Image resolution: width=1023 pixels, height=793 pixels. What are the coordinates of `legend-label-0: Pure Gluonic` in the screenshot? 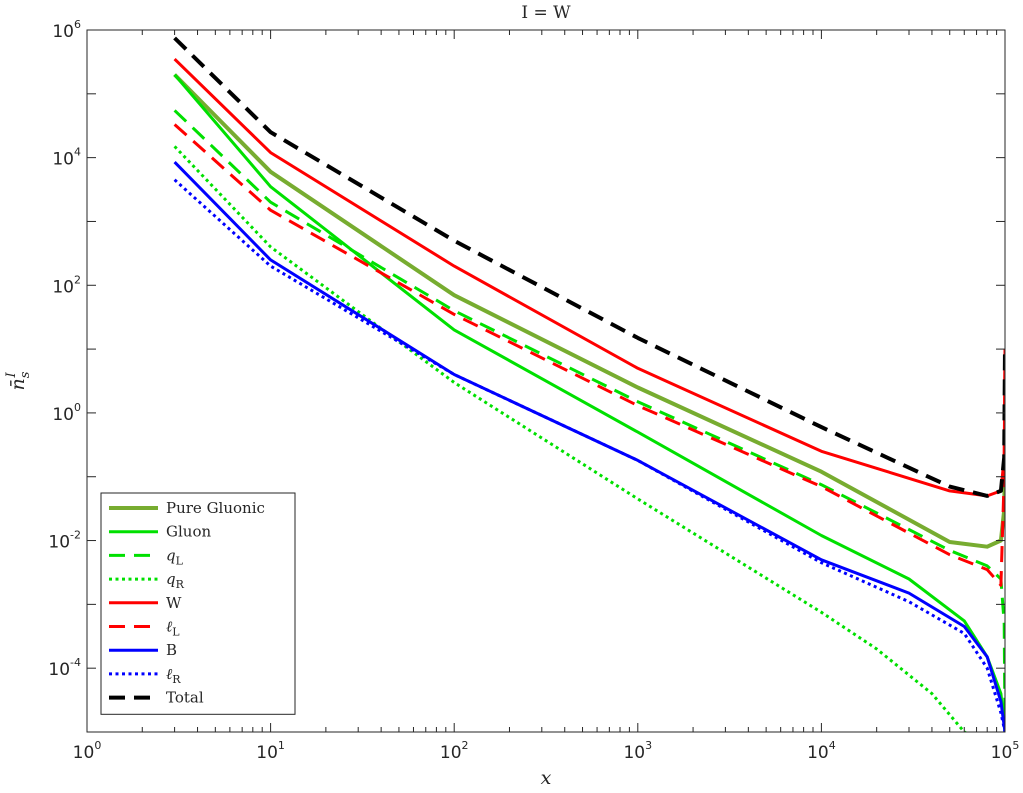 It's located at (215, 508).